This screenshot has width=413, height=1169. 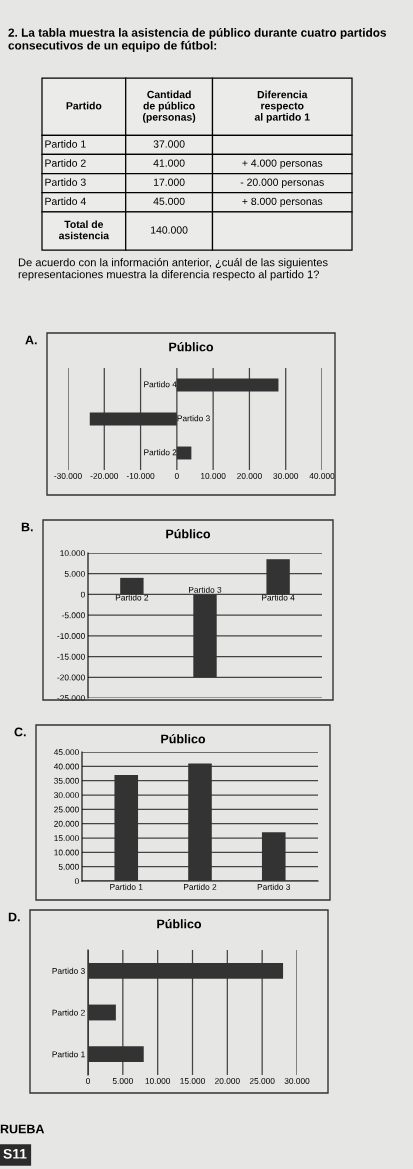 I want to click on text: 45.000, so click(x=169, y=201).